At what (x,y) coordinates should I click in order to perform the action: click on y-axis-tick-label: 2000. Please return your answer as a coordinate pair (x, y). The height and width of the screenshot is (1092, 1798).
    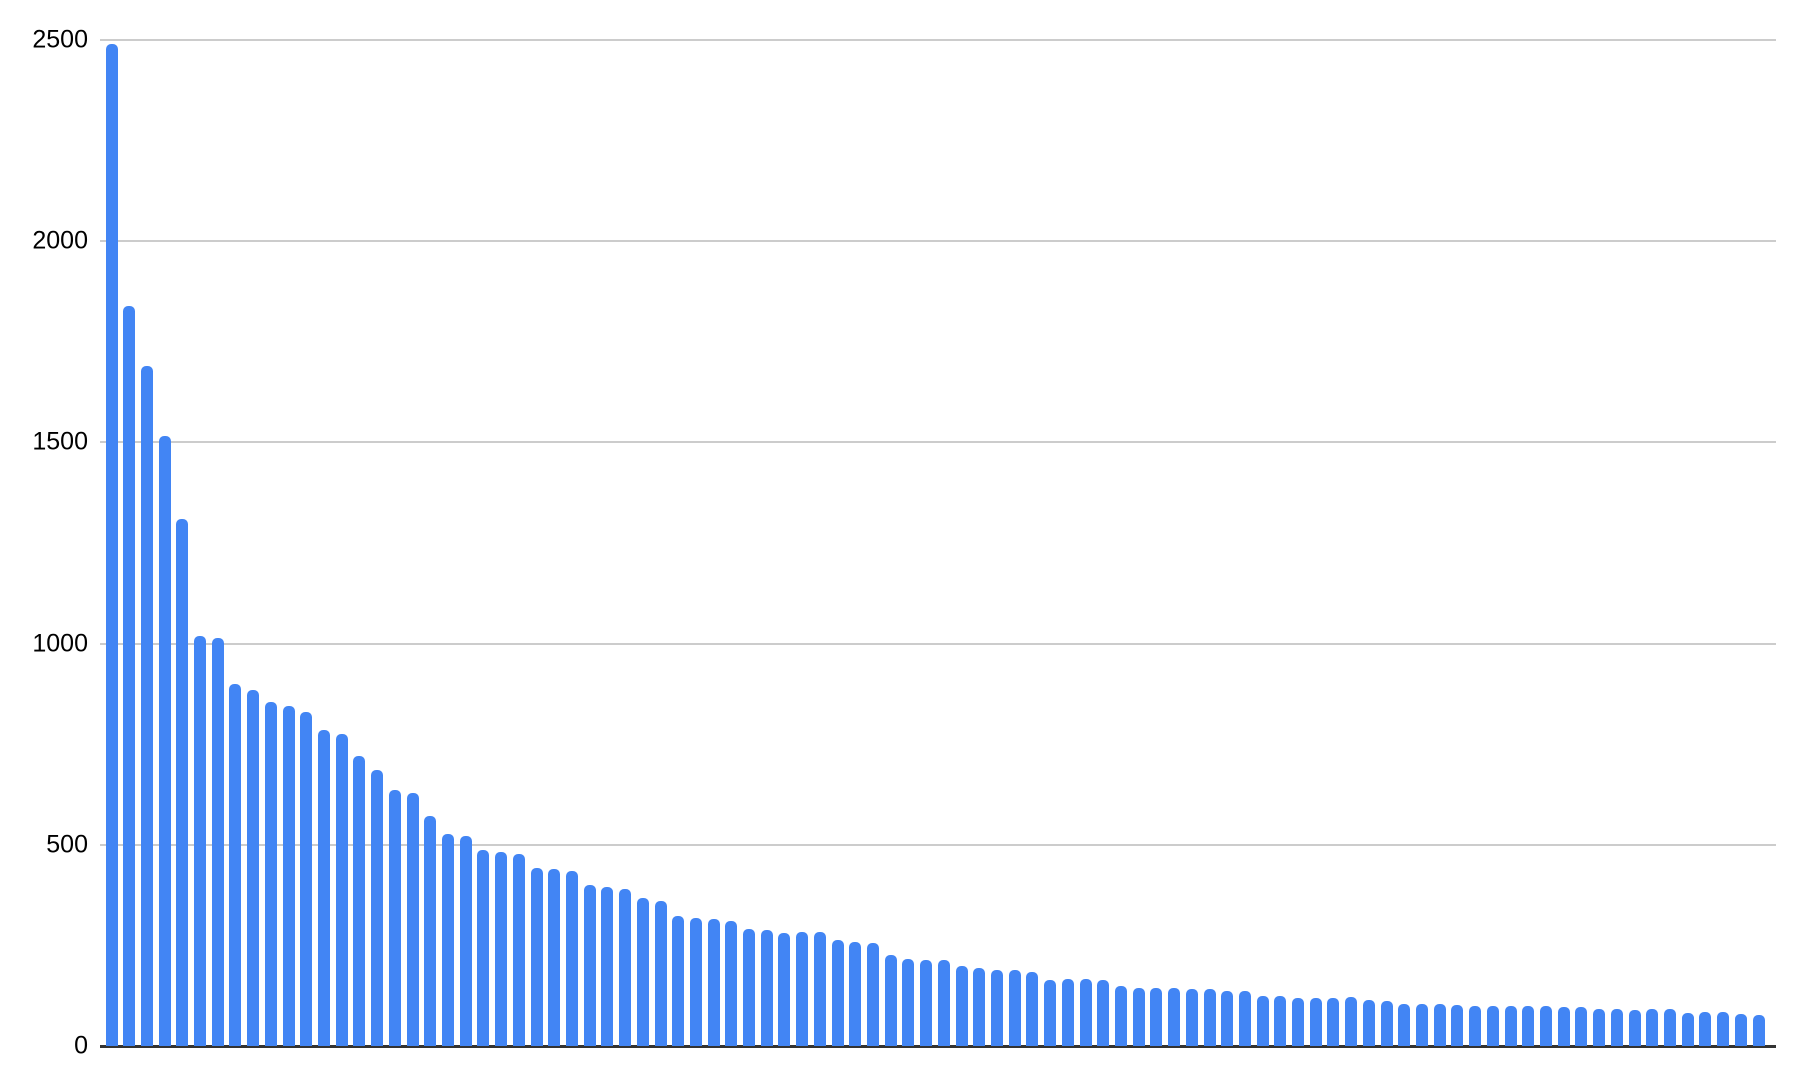
    Looking at the image, I should click on (60, 240).